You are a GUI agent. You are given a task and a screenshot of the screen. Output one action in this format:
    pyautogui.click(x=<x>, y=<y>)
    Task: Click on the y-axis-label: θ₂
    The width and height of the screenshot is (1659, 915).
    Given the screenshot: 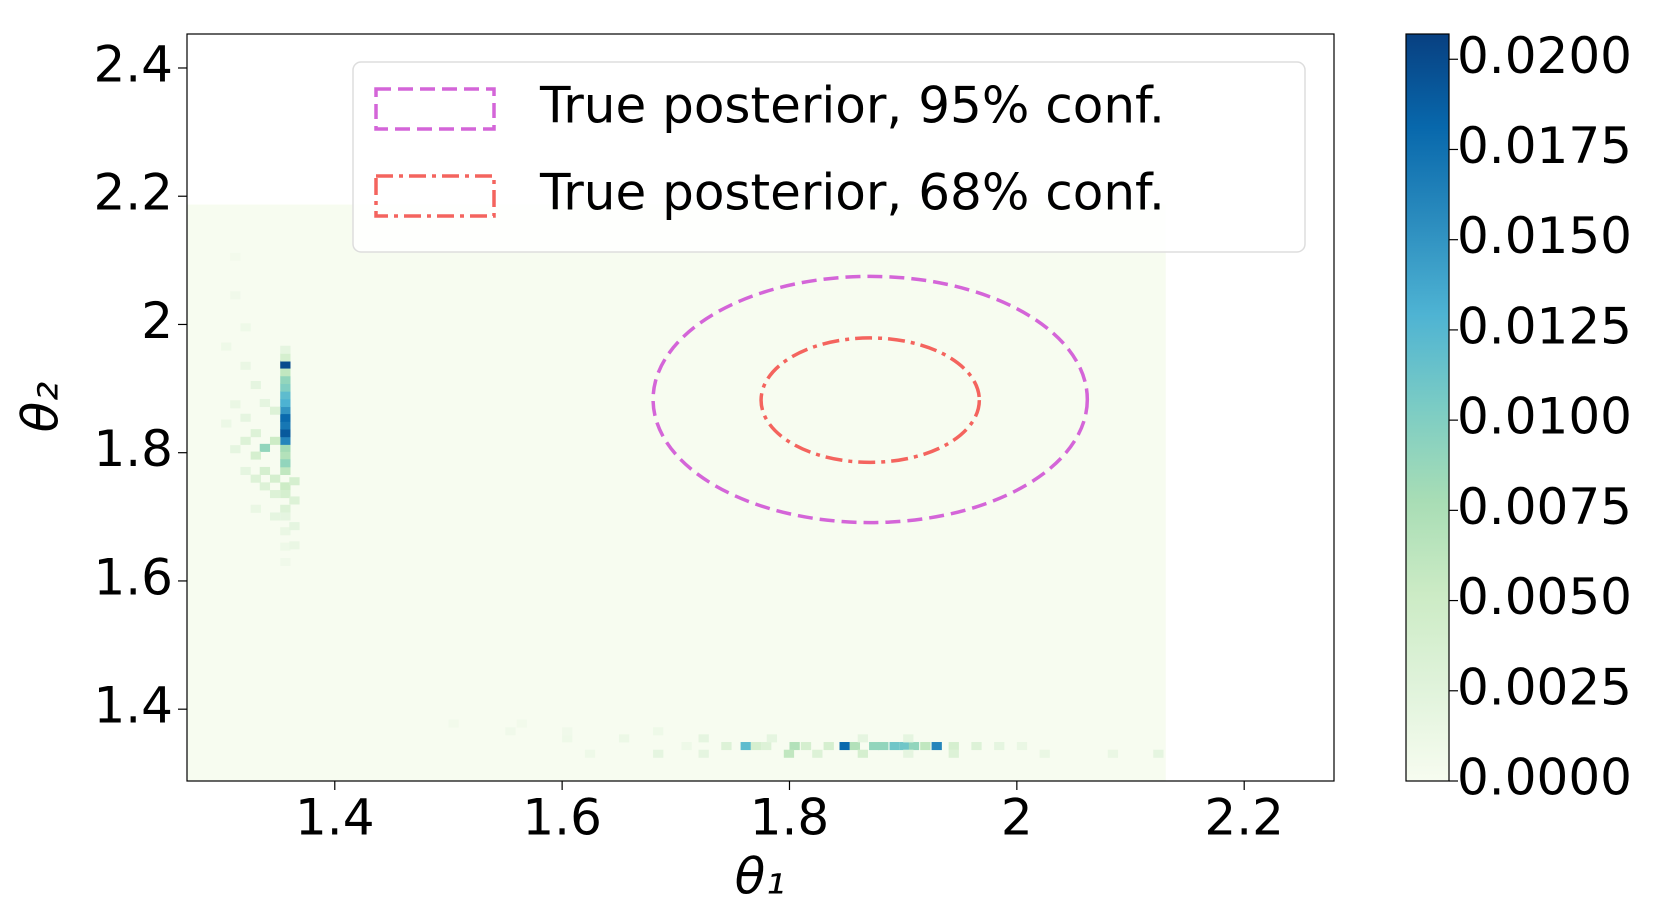 What is the action you would take?
    pyautogui.click(x=41, y=407)
    